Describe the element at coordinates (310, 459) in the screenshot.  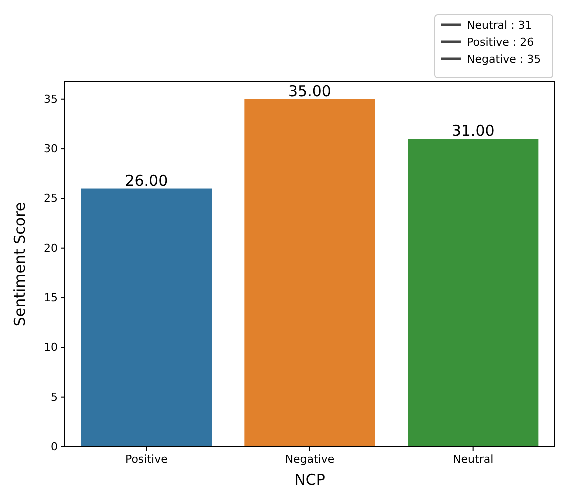
I see `x-tick-label: Negative` at that location.